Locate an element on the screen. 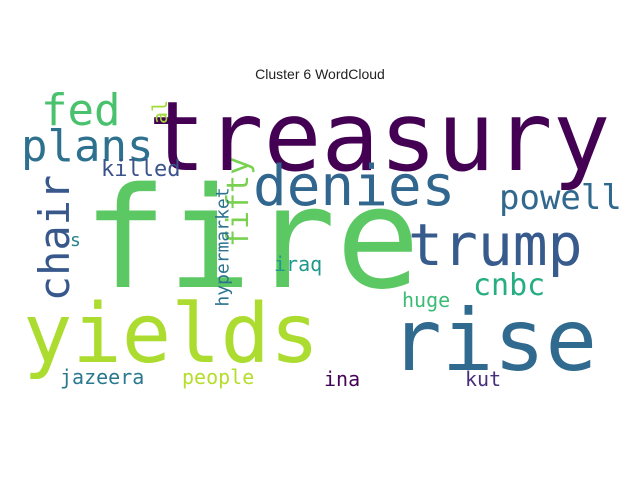 The height and width of the screenshot is (480, 640). word-kut: kut is located at coordinates (483, 379).